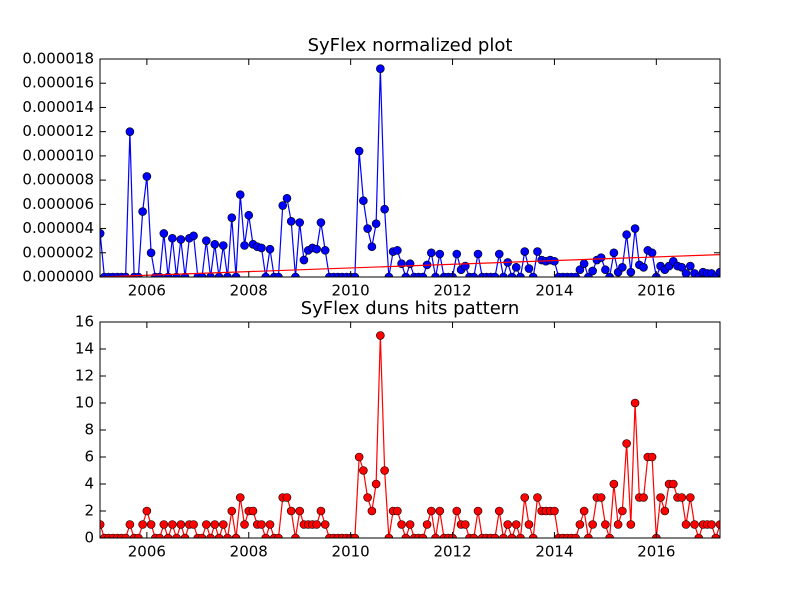 This screenshot has height=600, width=800. Describe the element at coordinates (58, 180) in the screenshot. I see `y-tick-label: 0.000008` at that location.